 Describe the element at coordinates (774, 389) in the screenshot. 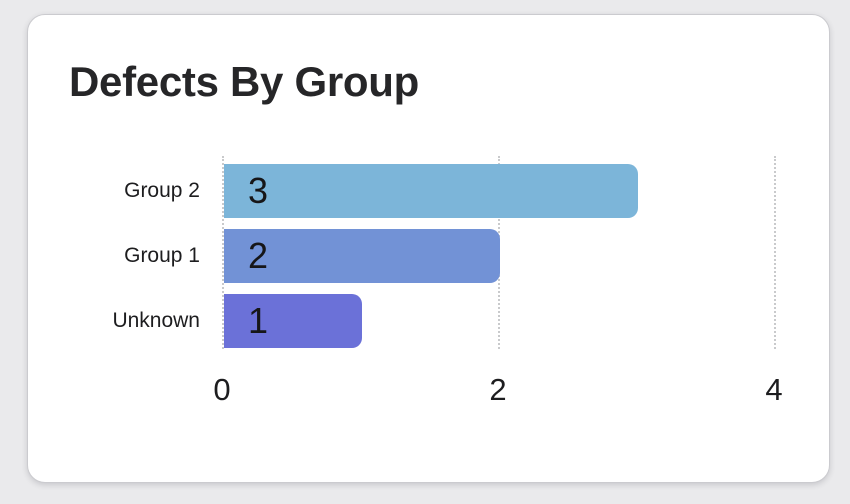

I see `x-tick-label: 4` at that location.